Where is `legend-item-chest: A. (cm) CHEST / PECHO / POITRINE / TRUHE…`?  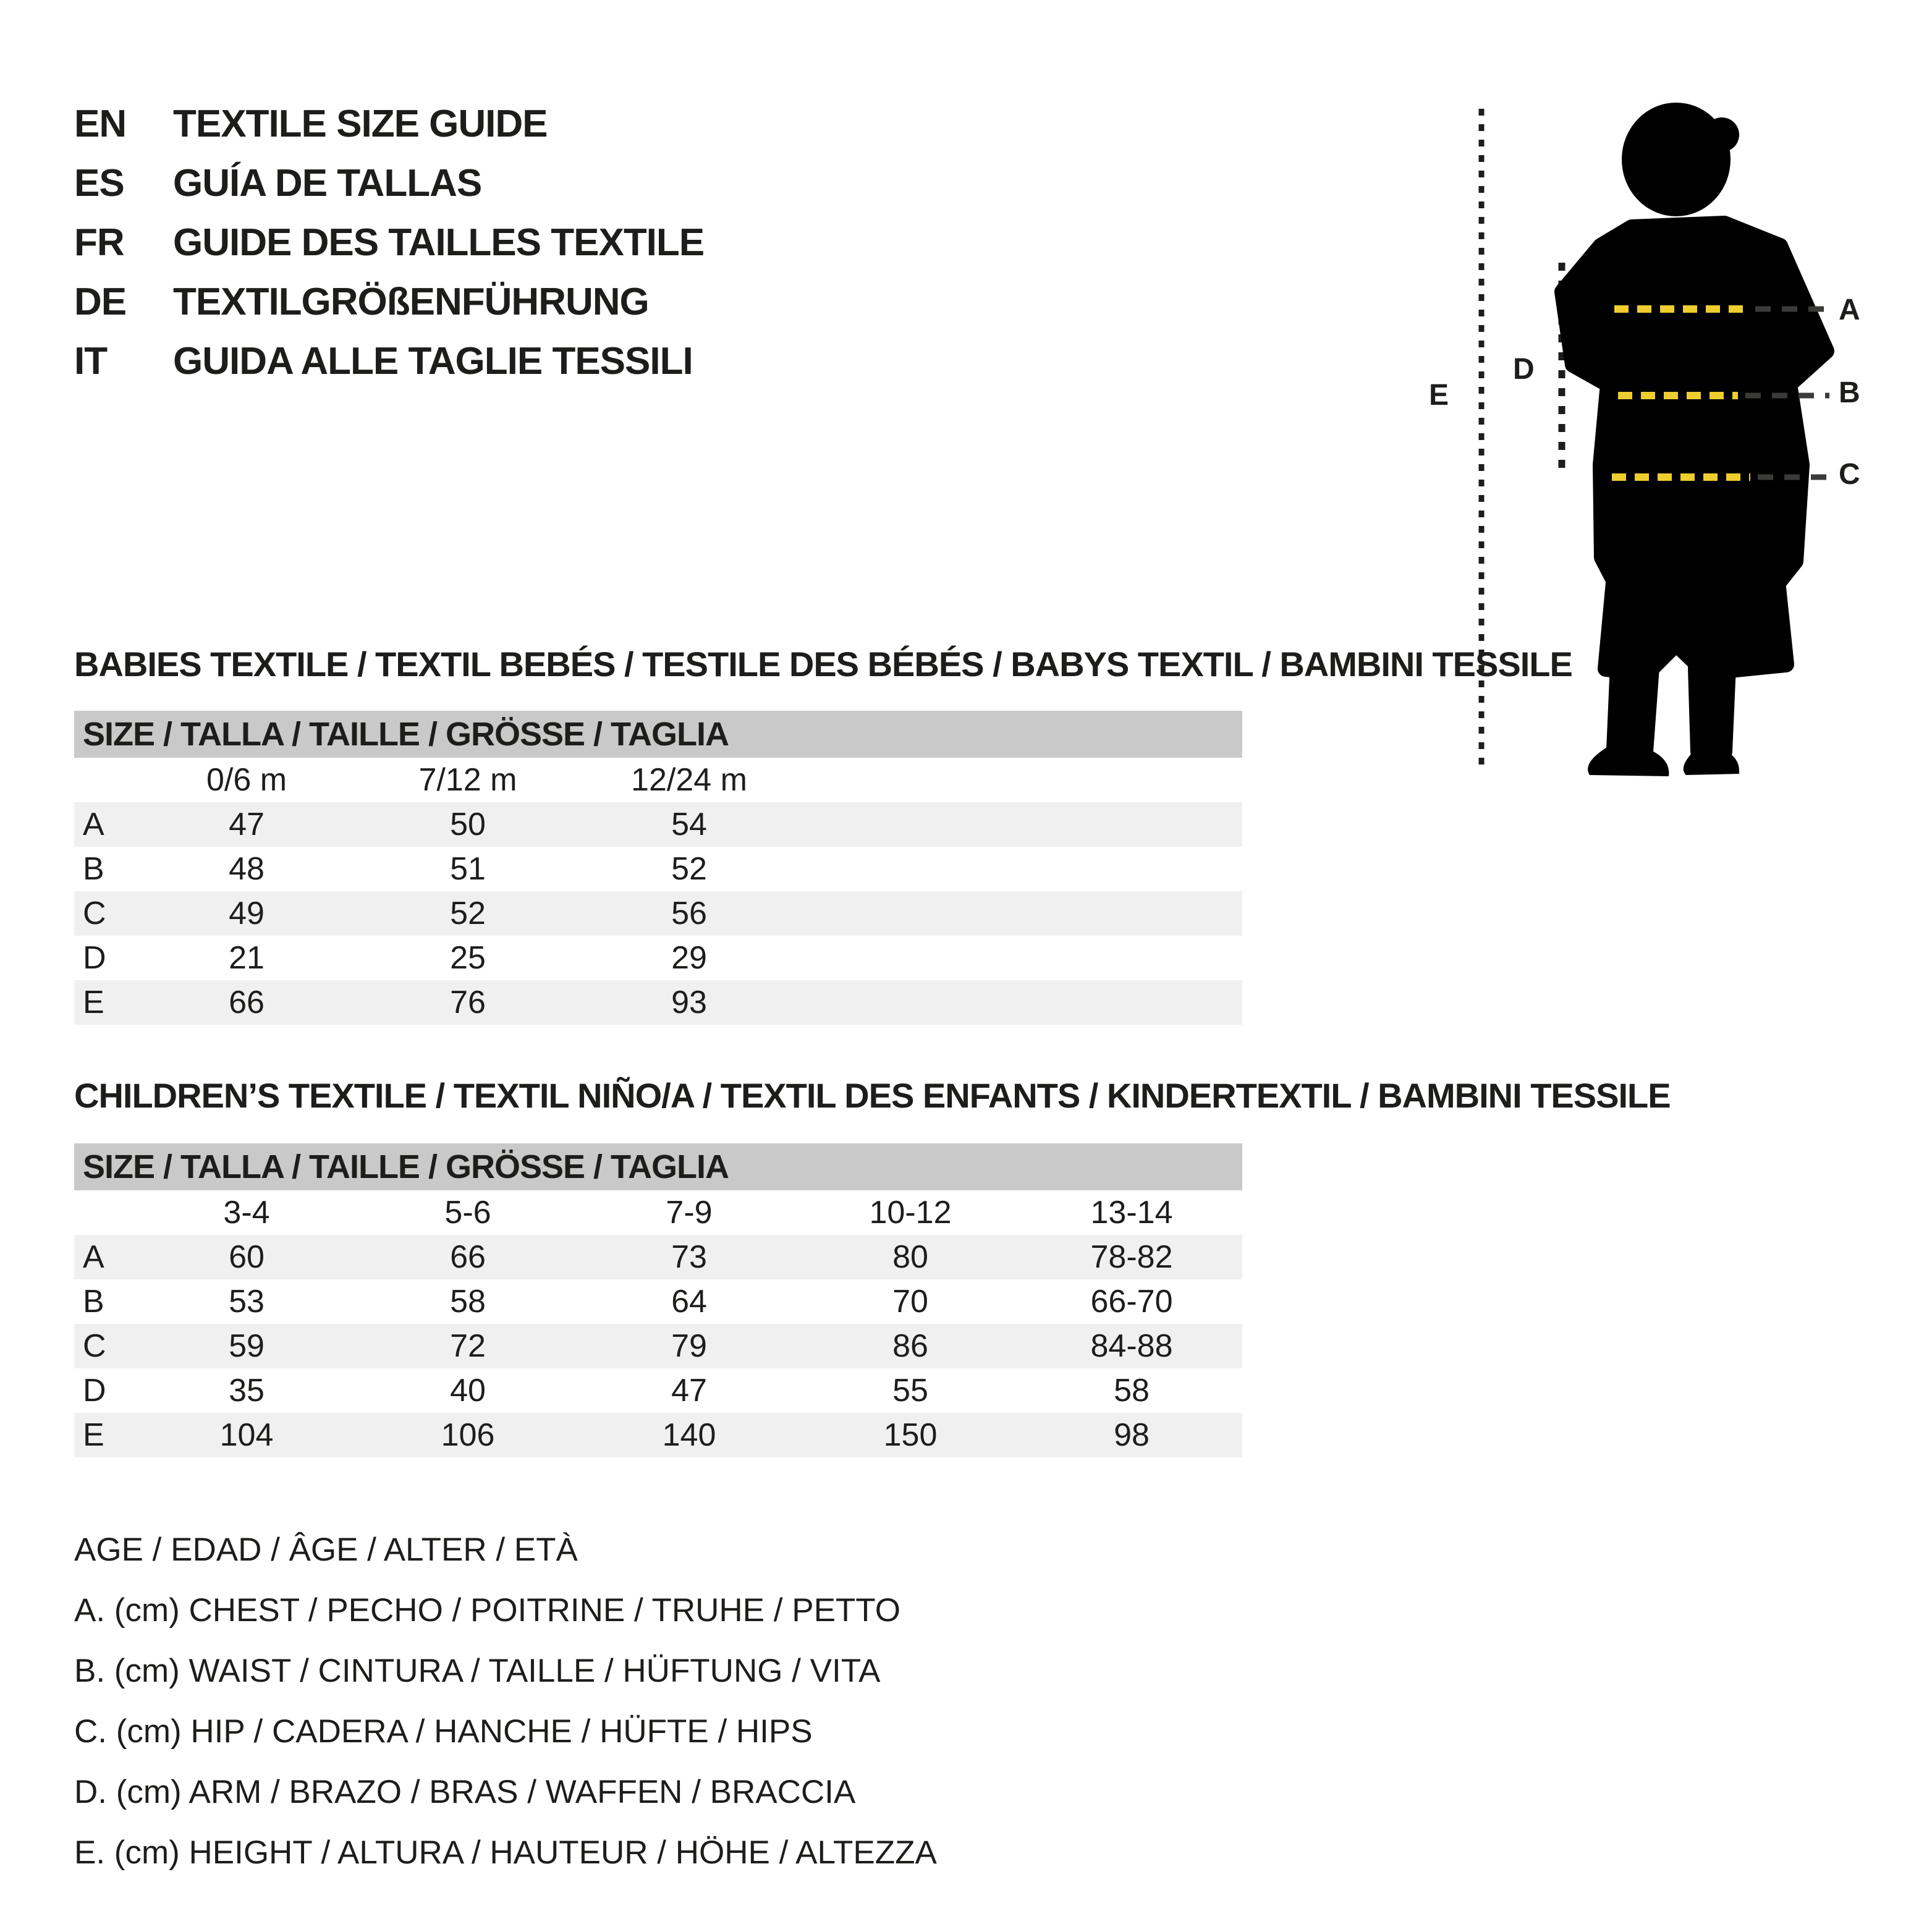
legend-item-chest: A. (cm) CHEST / PECHO / POITRINE / TRUHE… is located at coordinates (487, 1610).